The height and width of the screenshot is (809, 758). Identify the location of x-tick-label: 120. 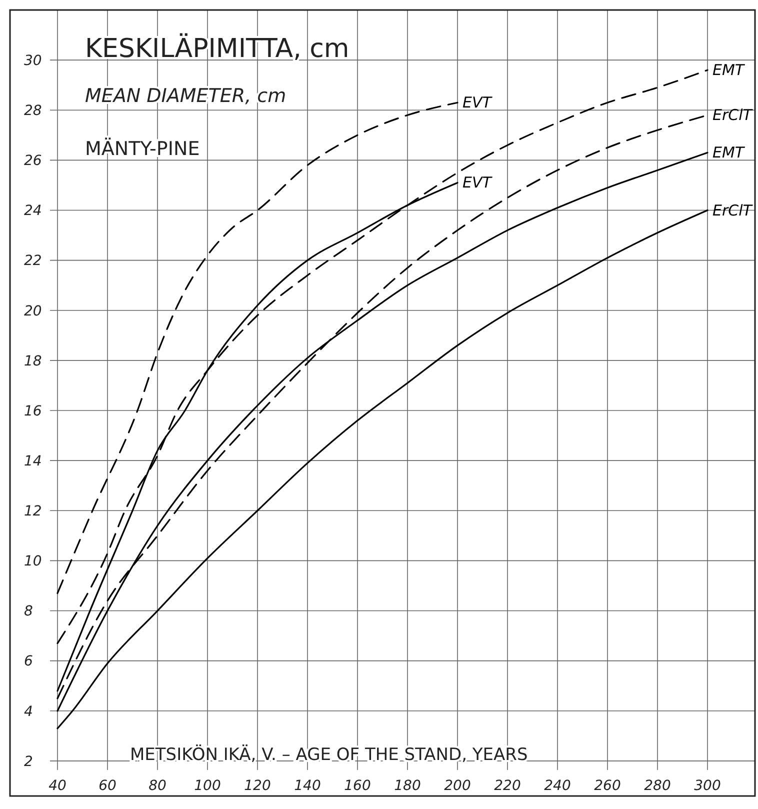
(257, 786).